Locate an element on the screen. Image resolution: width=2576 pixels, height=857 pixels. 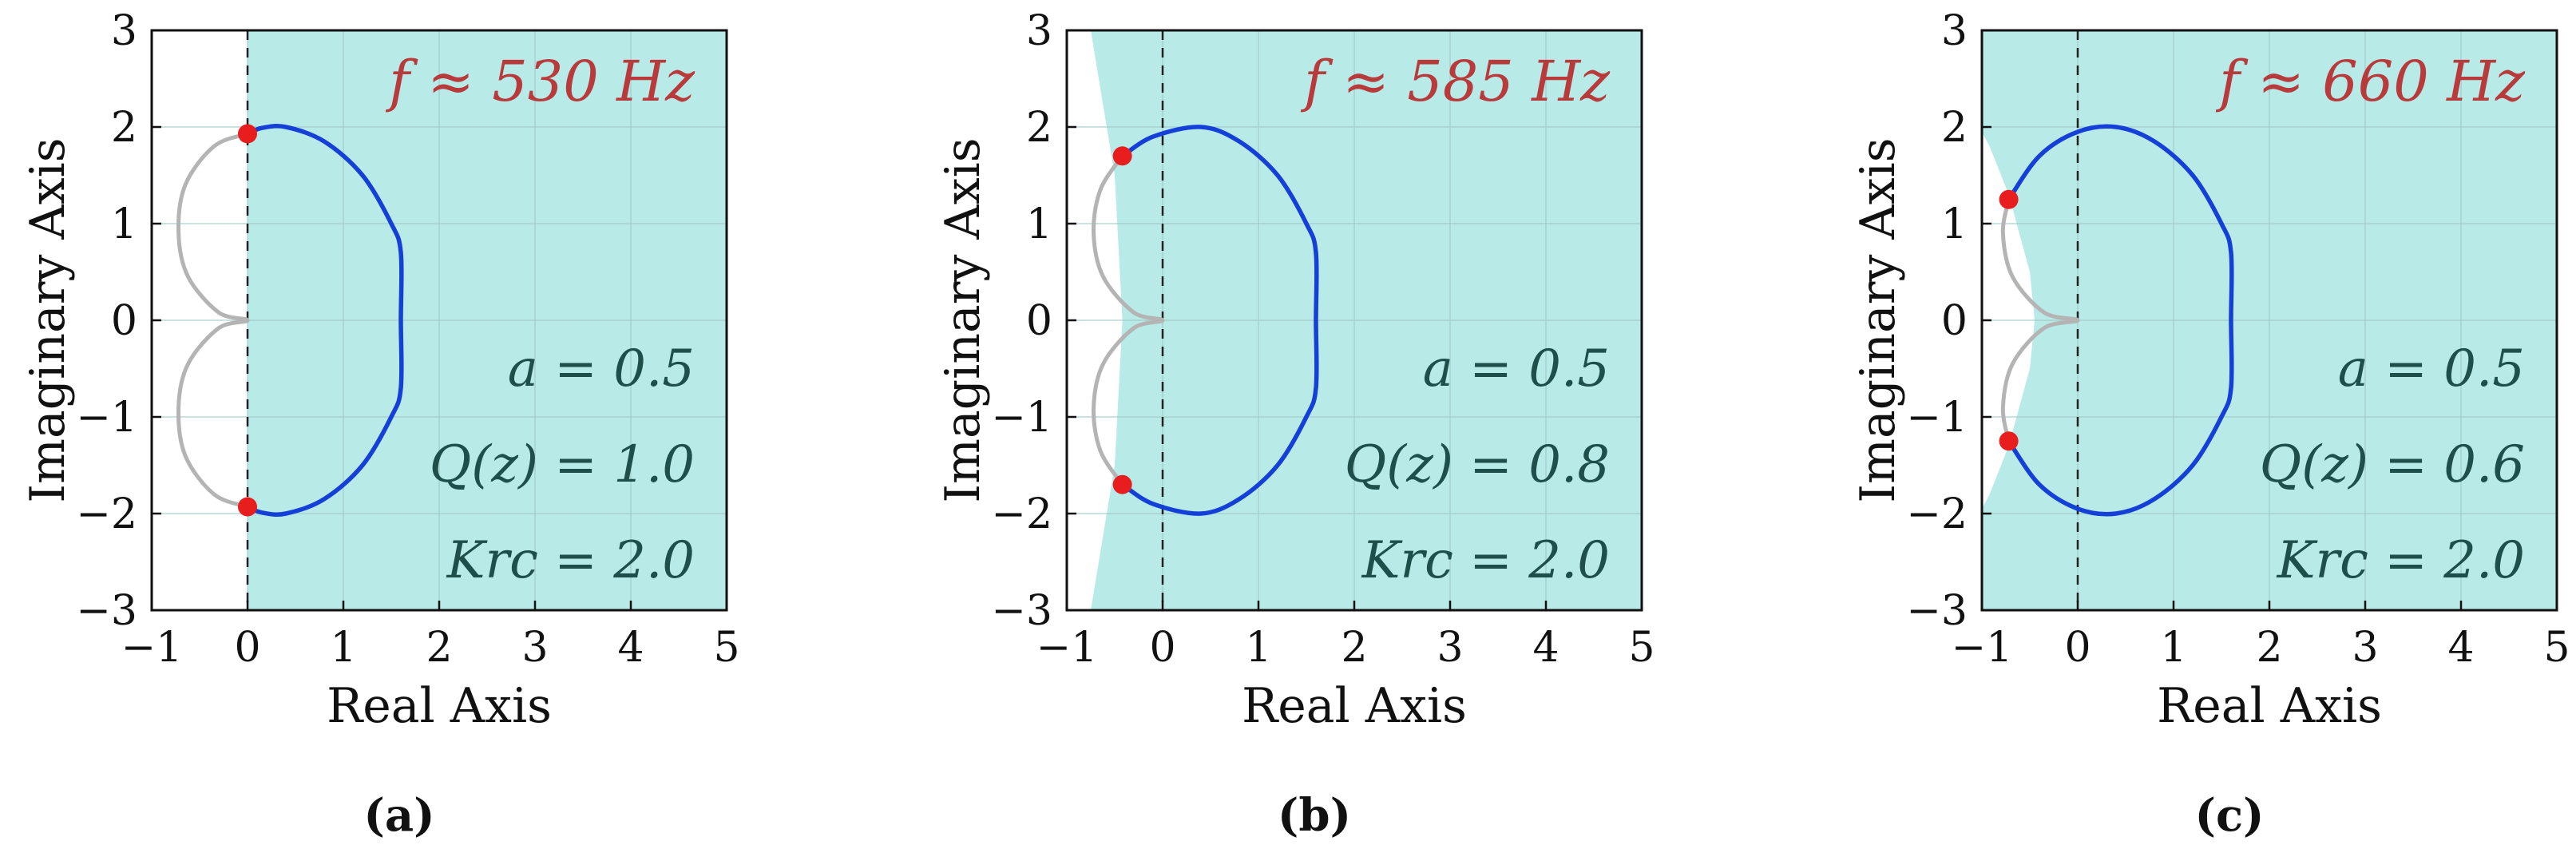
param-label: Q(z) = 0.8 is located at coordinates (1477, 464).